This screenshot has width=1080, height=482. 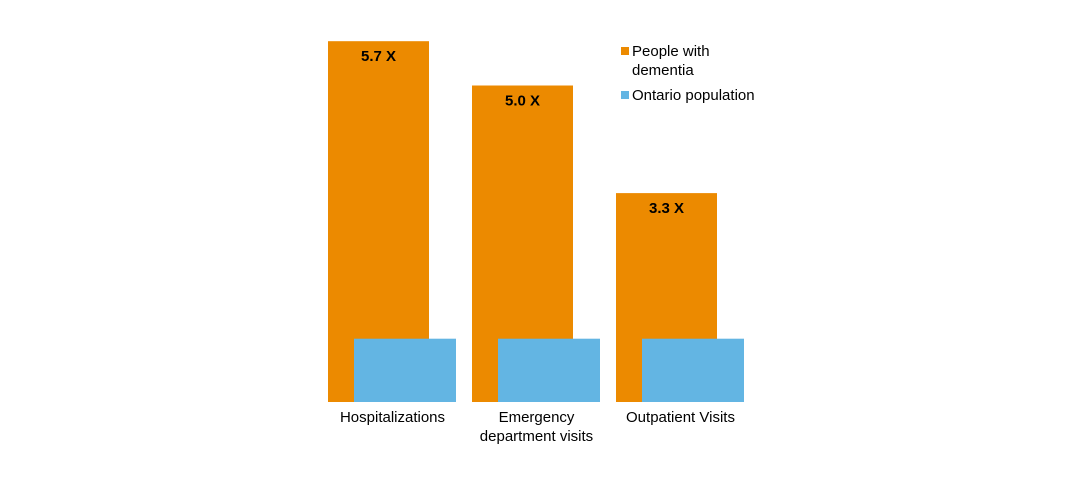 I want to click on category-label: department visits, so click(x=536, y=436).